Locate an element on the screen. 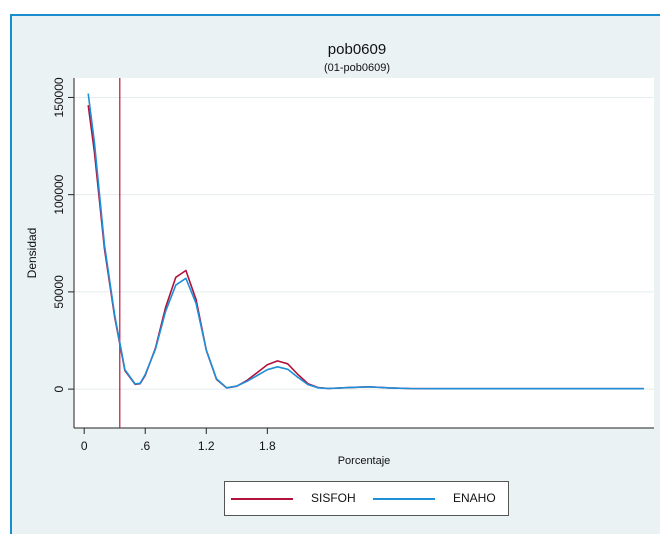  x-tick-label-0: 0 is located at coordinates (84, 446).